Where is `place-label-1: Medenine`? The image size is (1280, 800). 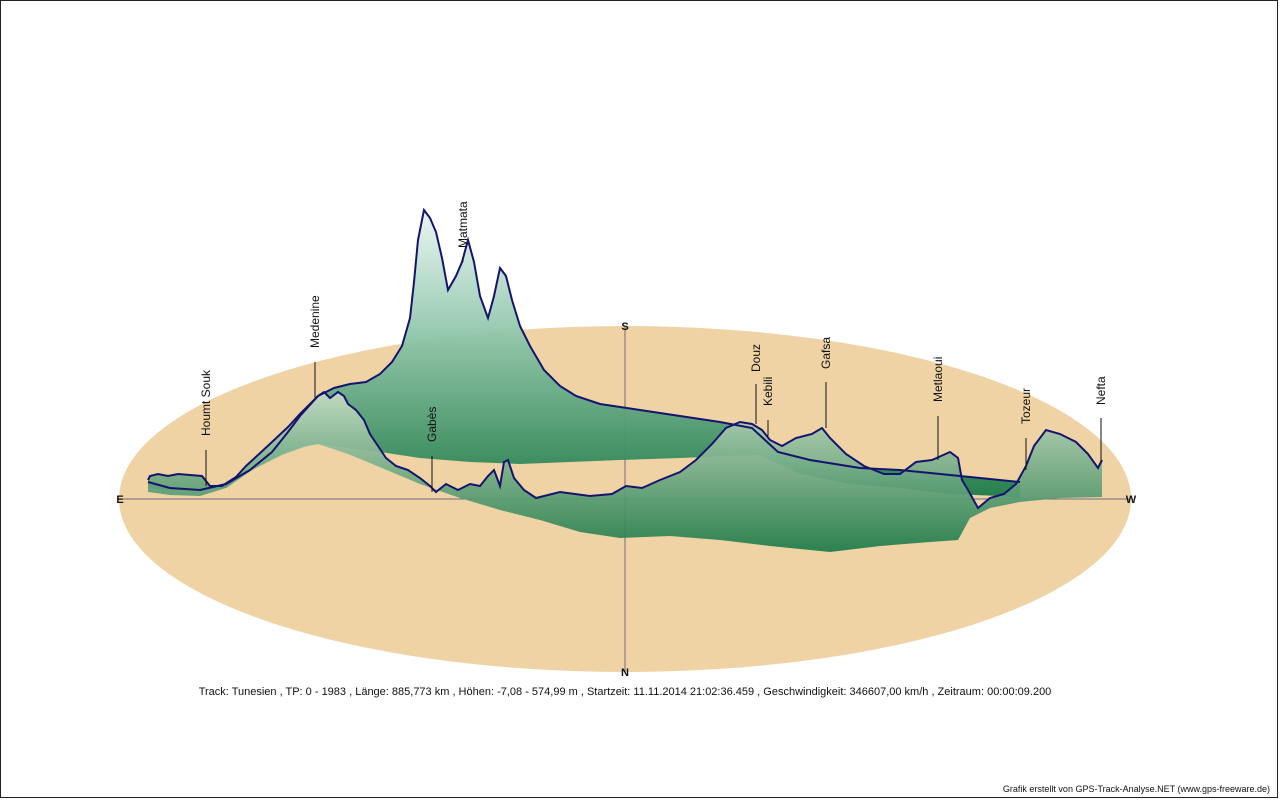 place-label-1: Medenine is located at coordinates (315, 321).